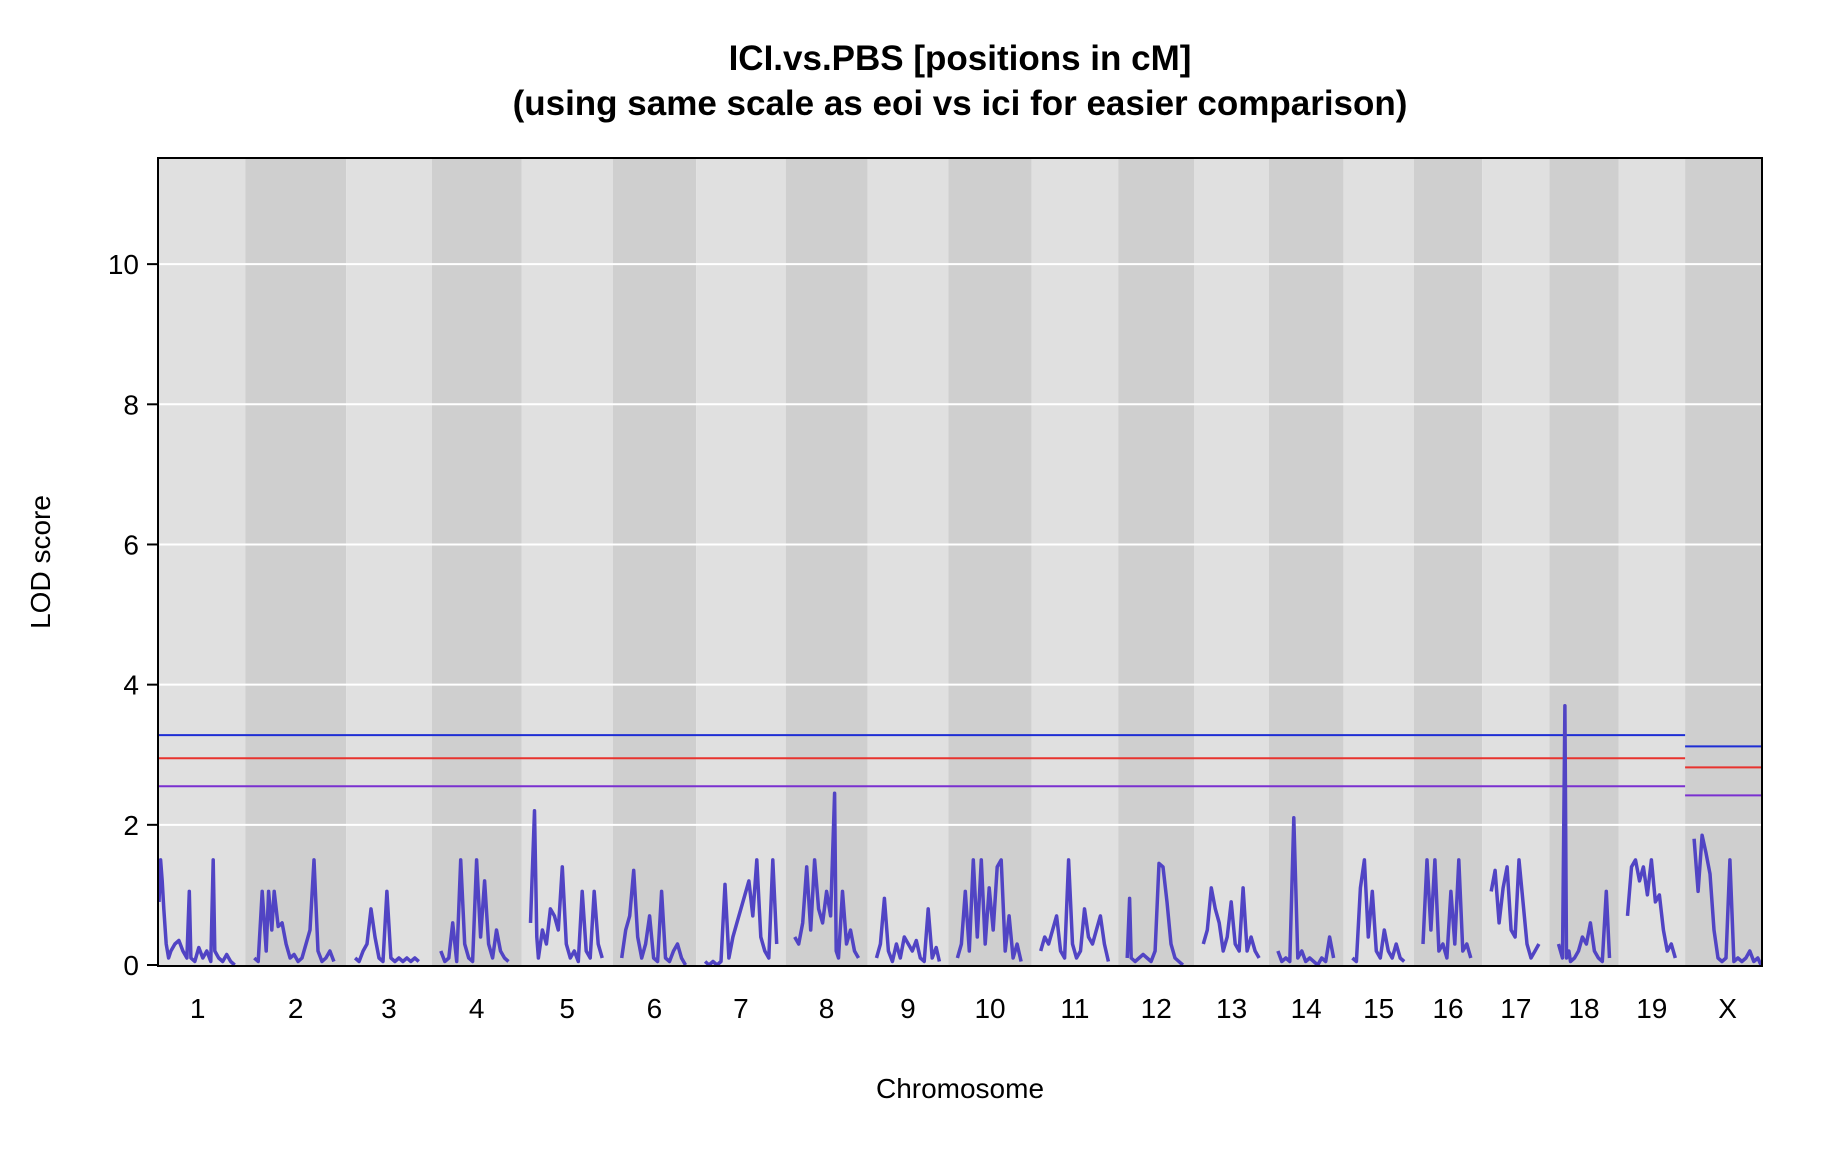 The width and height of the screenshot is (1824, 1157). I want to click on x-tick-label-chr-14: 14, so click(1306, 1008).